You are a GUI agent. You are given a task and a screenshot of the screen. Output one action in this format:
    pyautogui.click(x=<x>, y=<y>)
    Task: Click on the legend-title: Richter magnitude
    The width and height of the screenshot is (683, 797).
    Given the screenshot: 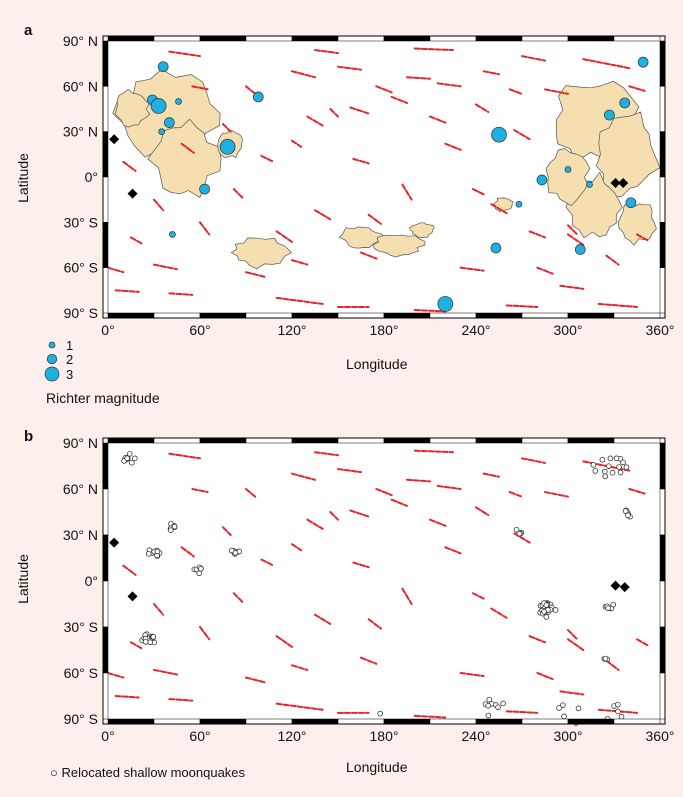 What is the action you would take?
    pyautogui.click(x=103, y=398)
    